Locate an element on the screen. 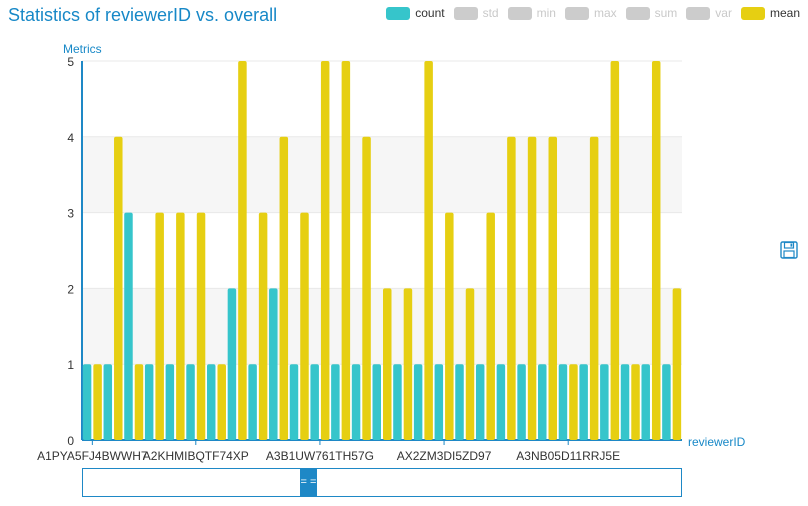  legend-item-min: min is located at coordinates (531, 13).